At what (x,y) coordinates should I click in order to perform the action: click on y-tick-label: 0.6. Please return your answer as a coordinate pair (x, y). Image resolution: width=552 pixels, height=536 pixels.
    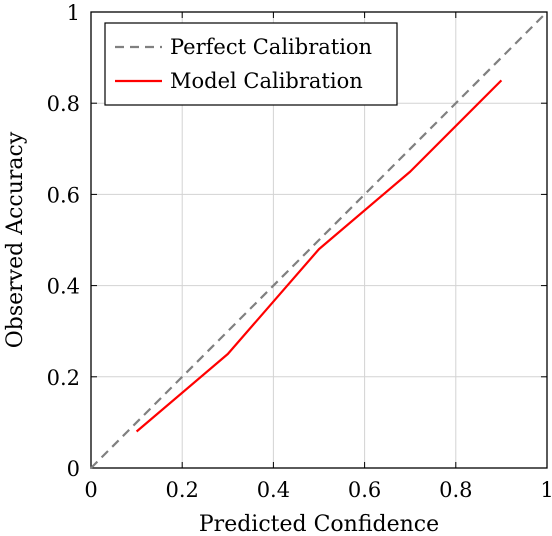
    Looking at the image, I should click on (63, 195).